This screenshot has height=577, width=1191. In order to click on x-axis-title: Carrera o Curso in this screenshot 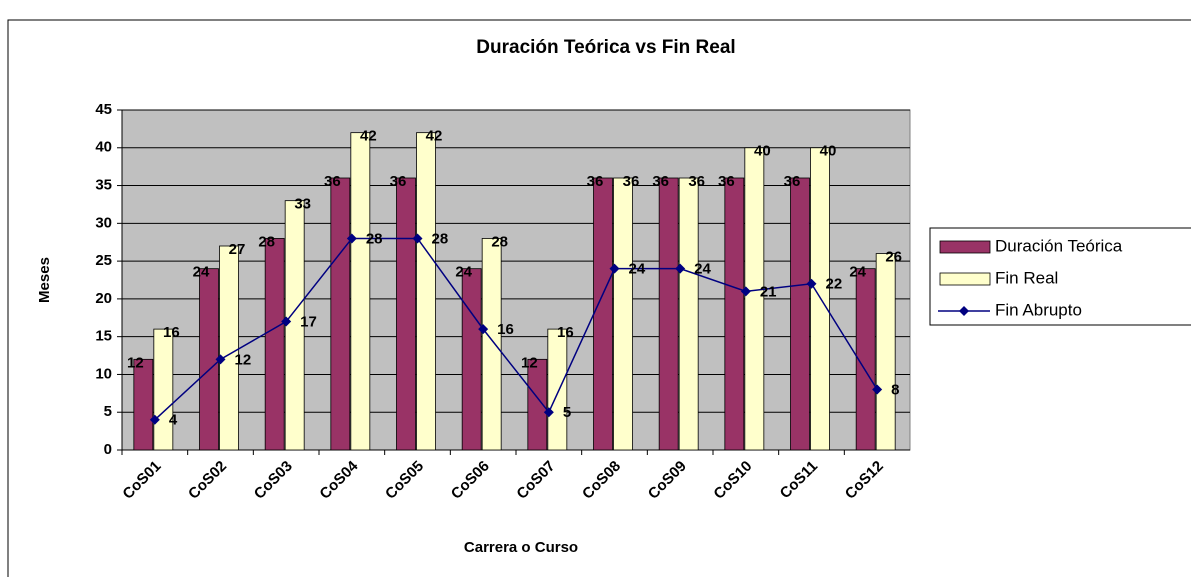, I will do `click(521, 547)`.